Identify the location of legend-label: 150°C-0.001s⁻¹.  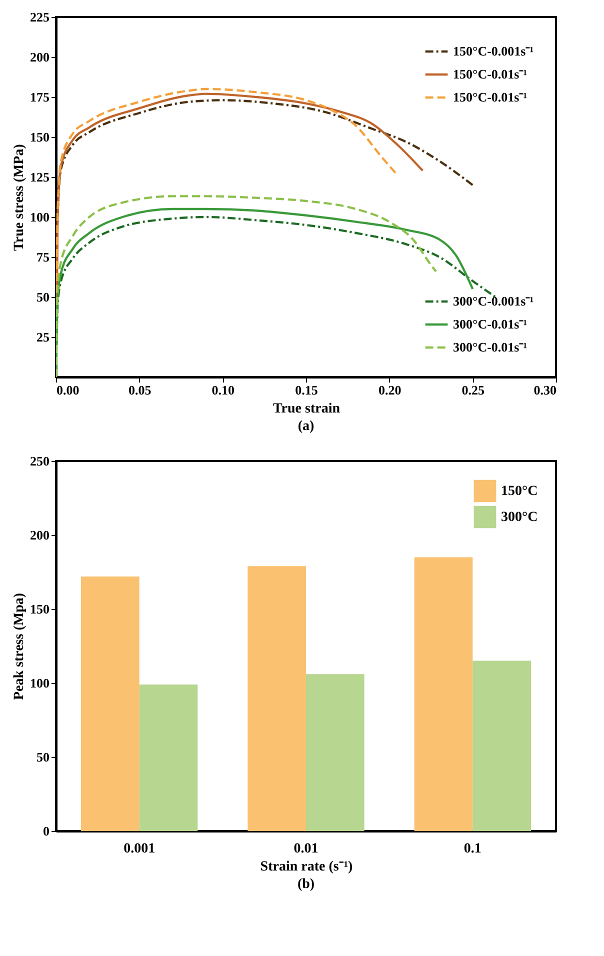
(493, 51).